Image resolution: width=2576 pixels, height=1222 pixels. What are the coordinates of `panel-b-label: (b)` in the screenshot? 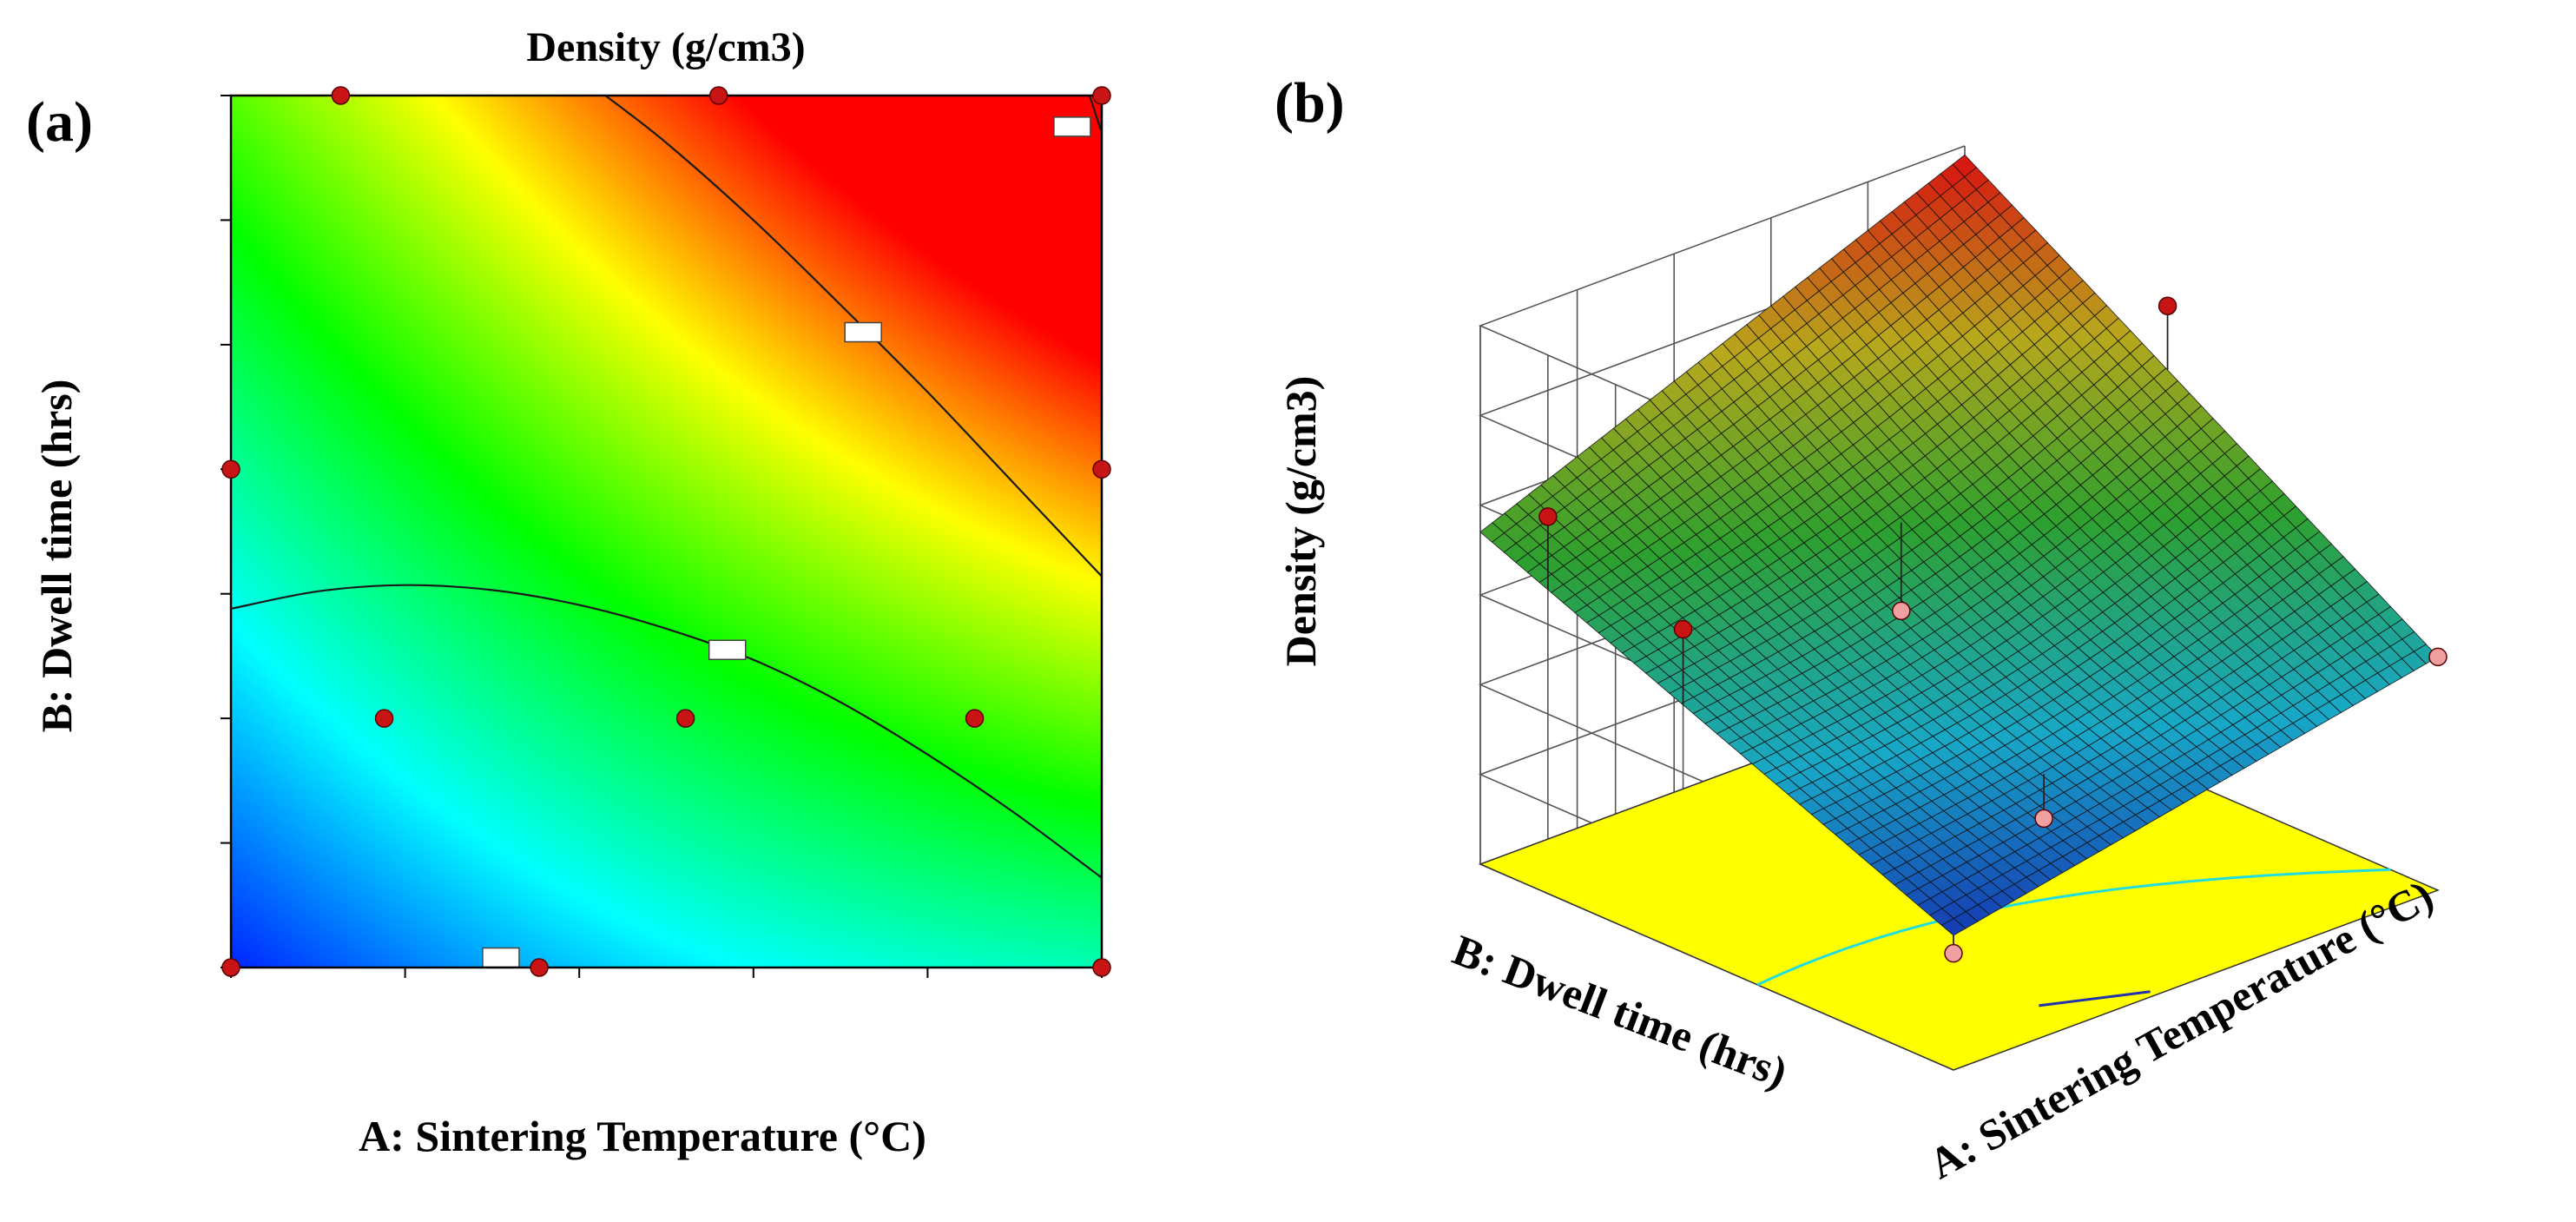 It's located at (1310, 103).